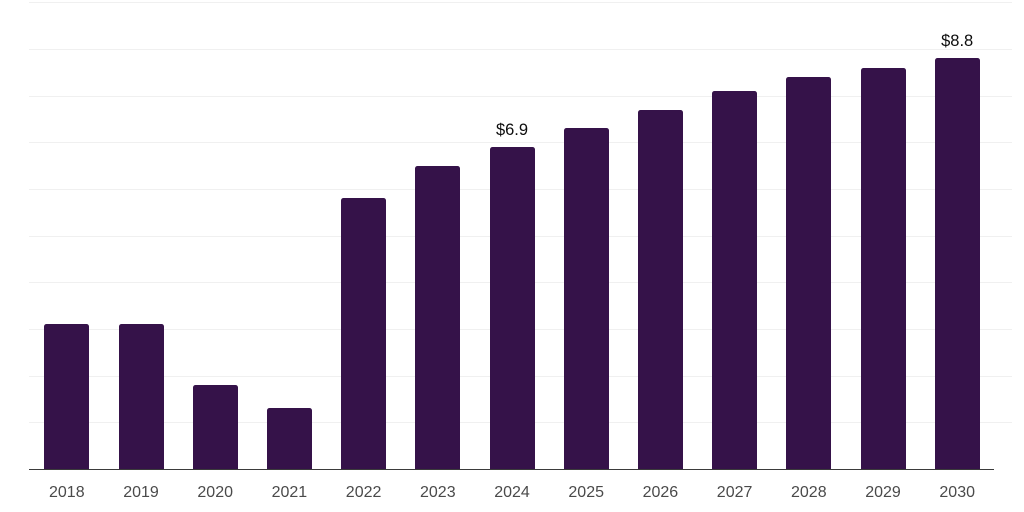 Image resolution: width=1024 pixels, height=512 pixels. Describe the element at coordinates (215, 492) in the screenshot. I see `x-tick-label-2020: 2020` at that location.